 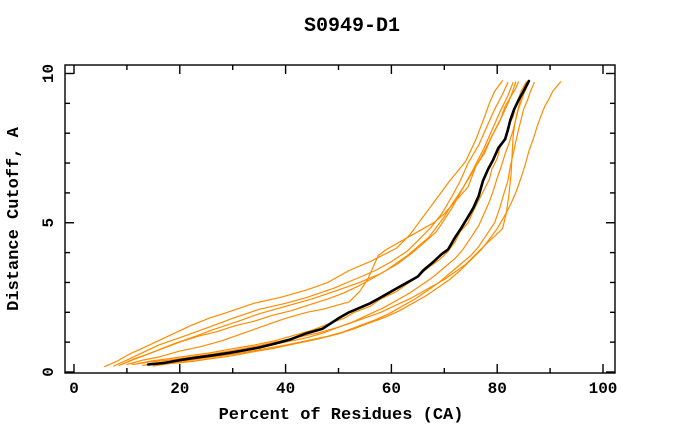 What do you see at coordinates (49, 372) in the screenshot?
I see `y-tick-label: 0` at bounding box center [49, 372].